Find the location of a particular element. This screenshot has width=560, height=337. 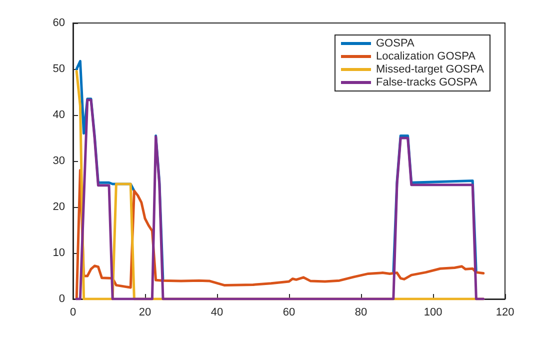

y-tick-label: 0 is located at coordinates (61, 299).